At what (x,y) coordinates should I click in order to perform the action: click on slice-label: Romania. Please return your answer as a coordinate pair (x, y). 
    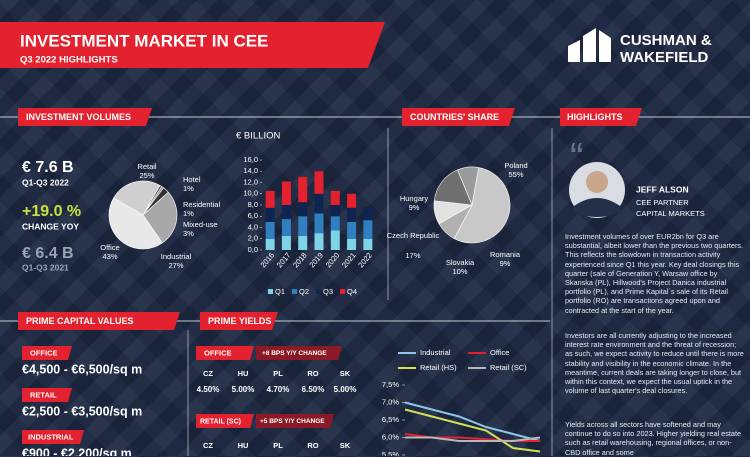
    Looking at the image, I should click on (505, 254).